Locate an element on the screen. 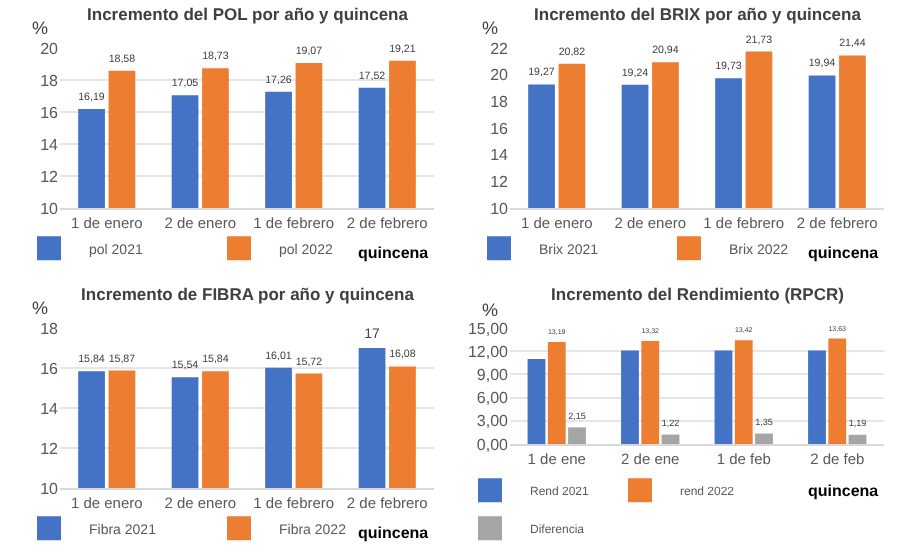 The image size is (900, 560). y-tick-label: 9,00 is located at coordinates (493, 375).